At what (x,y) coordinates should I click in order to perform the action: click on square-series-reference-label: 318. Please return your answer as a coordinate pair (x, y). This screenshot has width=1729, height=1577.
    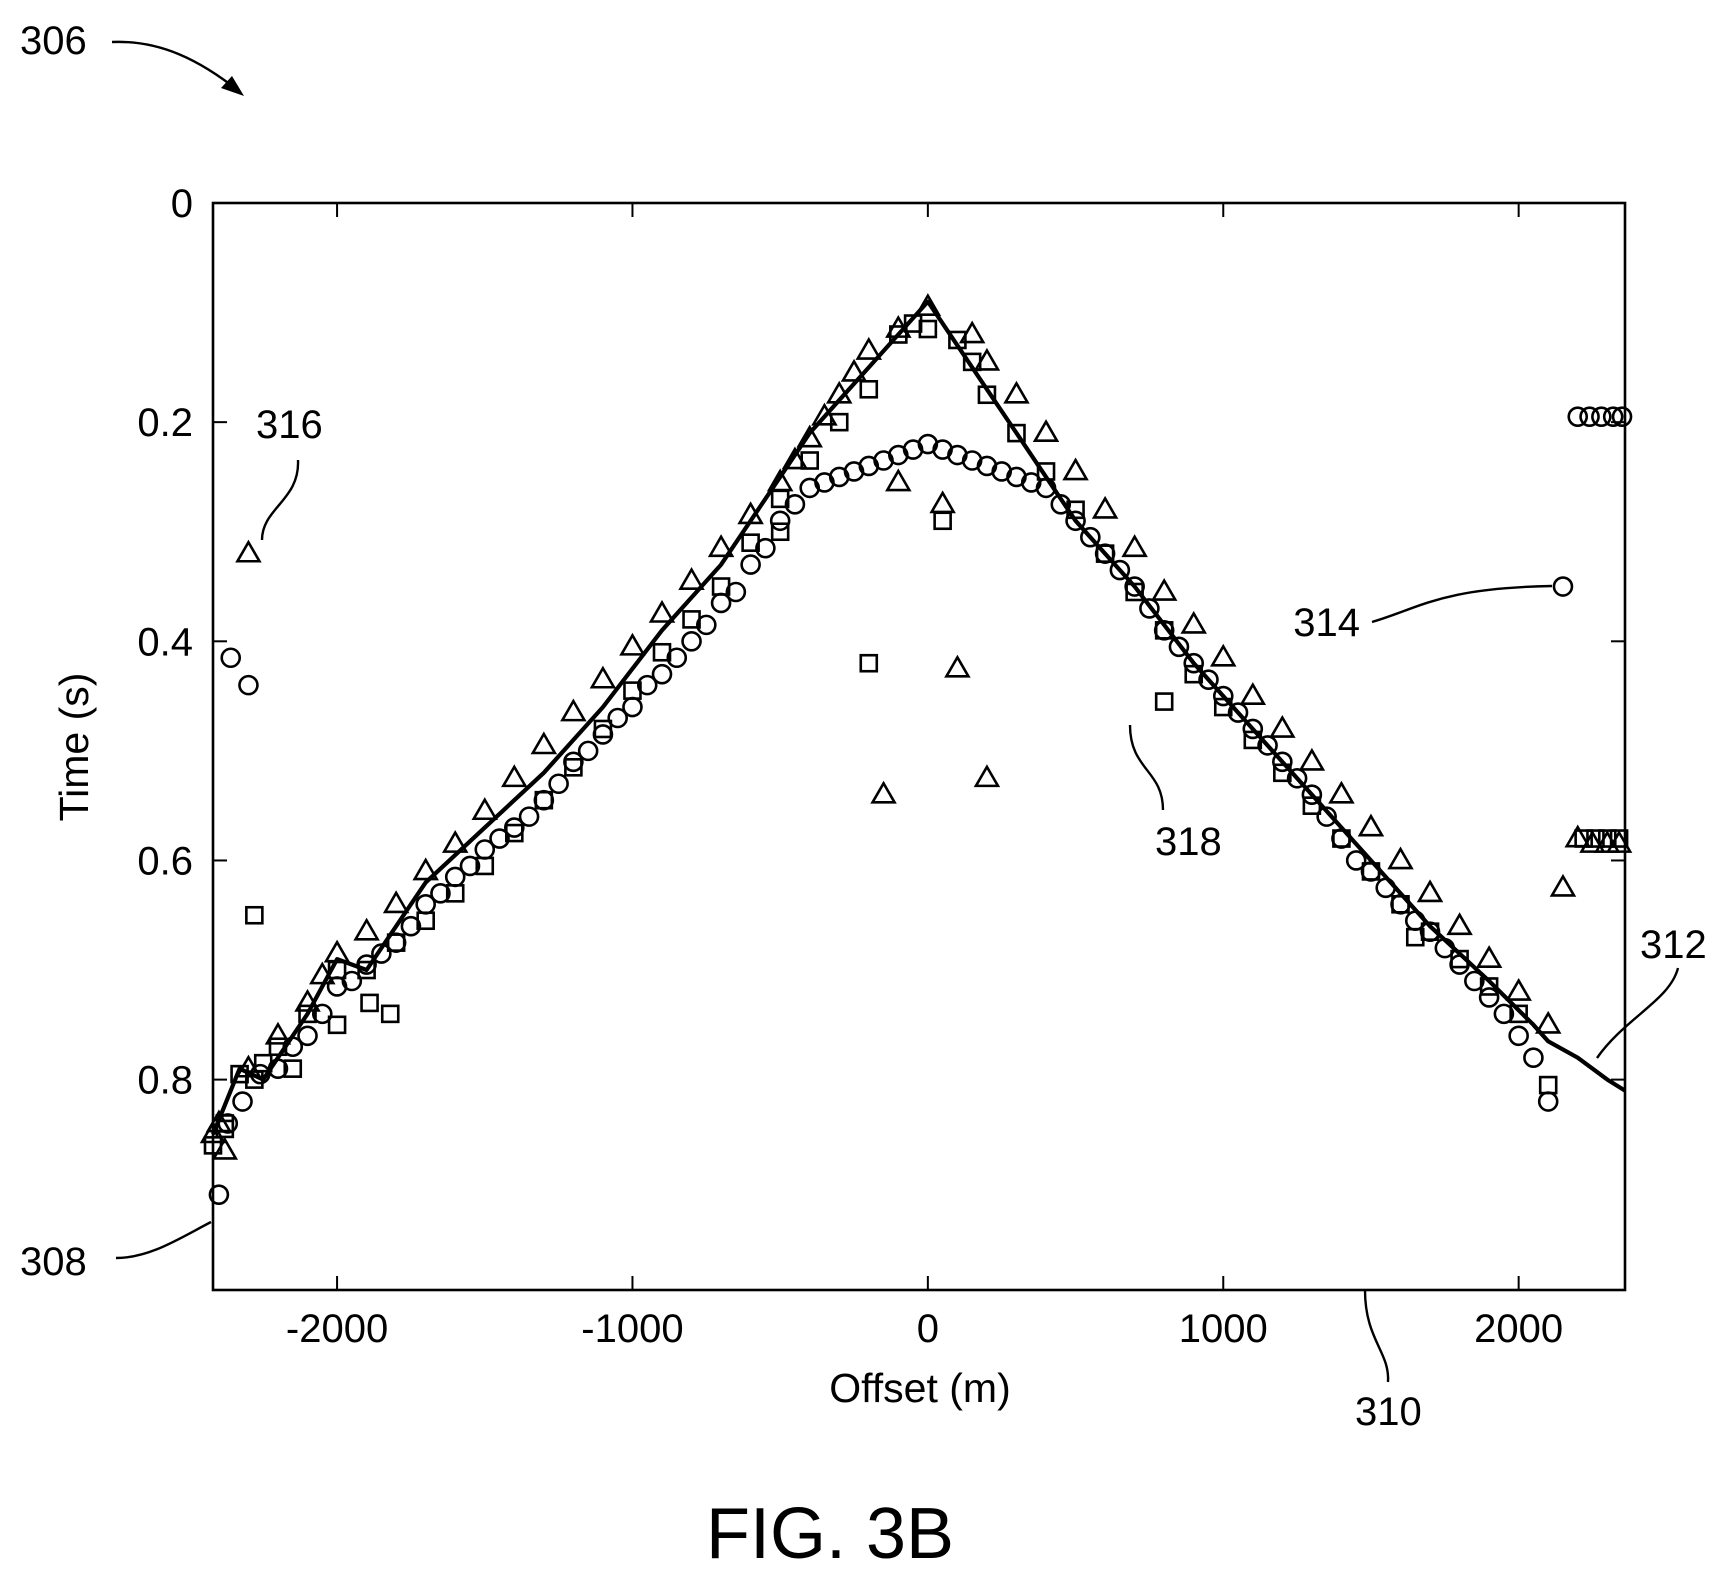
    Looking at the image, I should click on (1188, 842).